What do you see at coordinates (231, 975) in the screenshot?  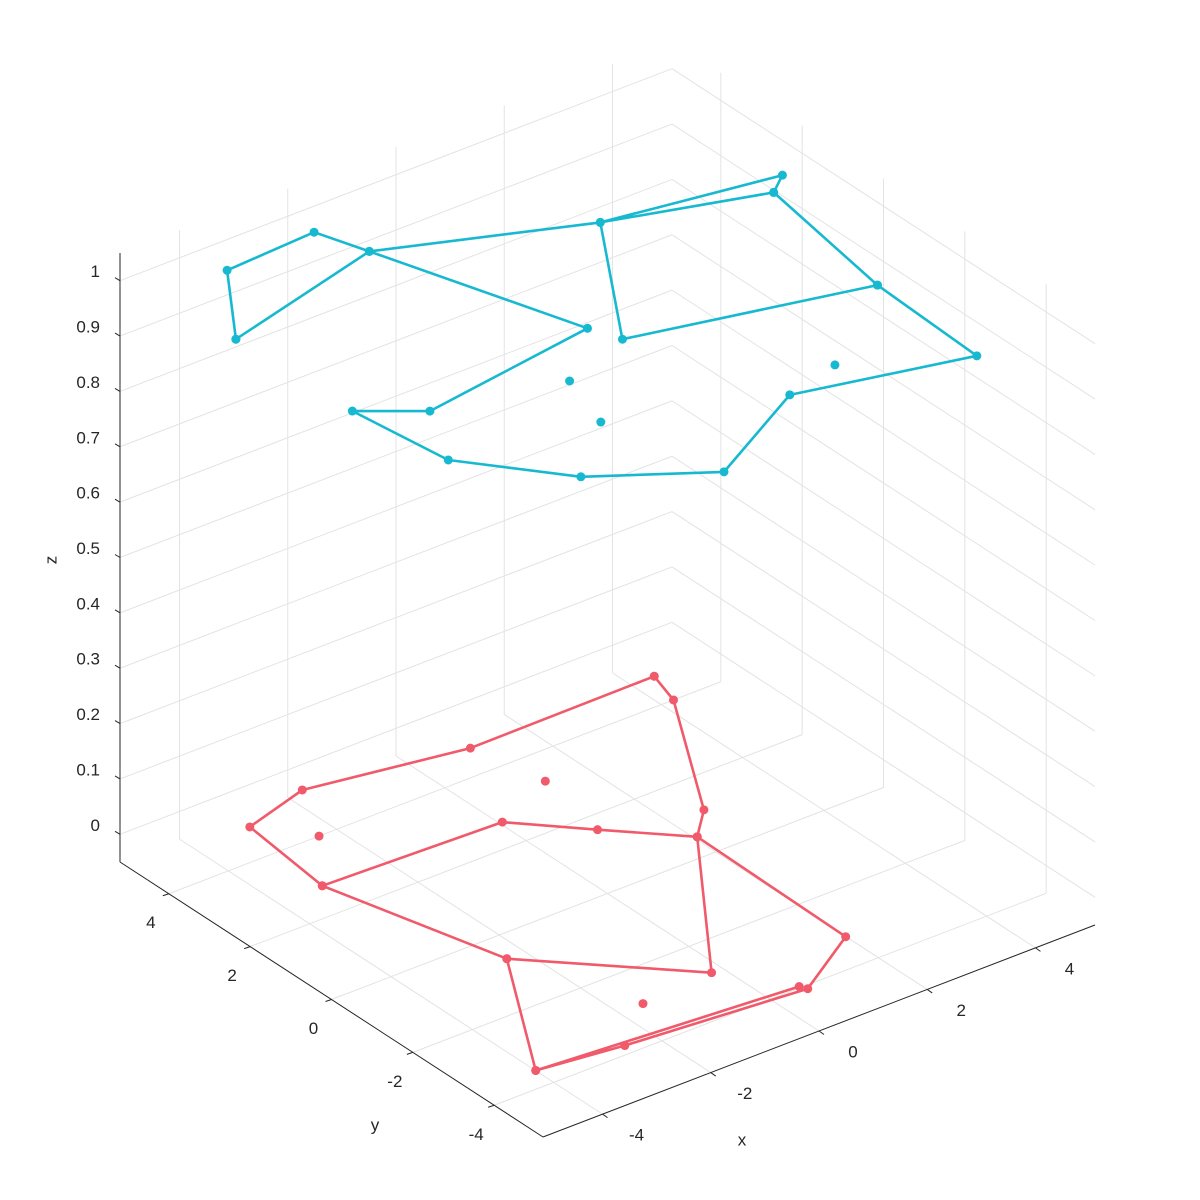 I see `y-tick-label: 2` at bounding box center [231, 975].